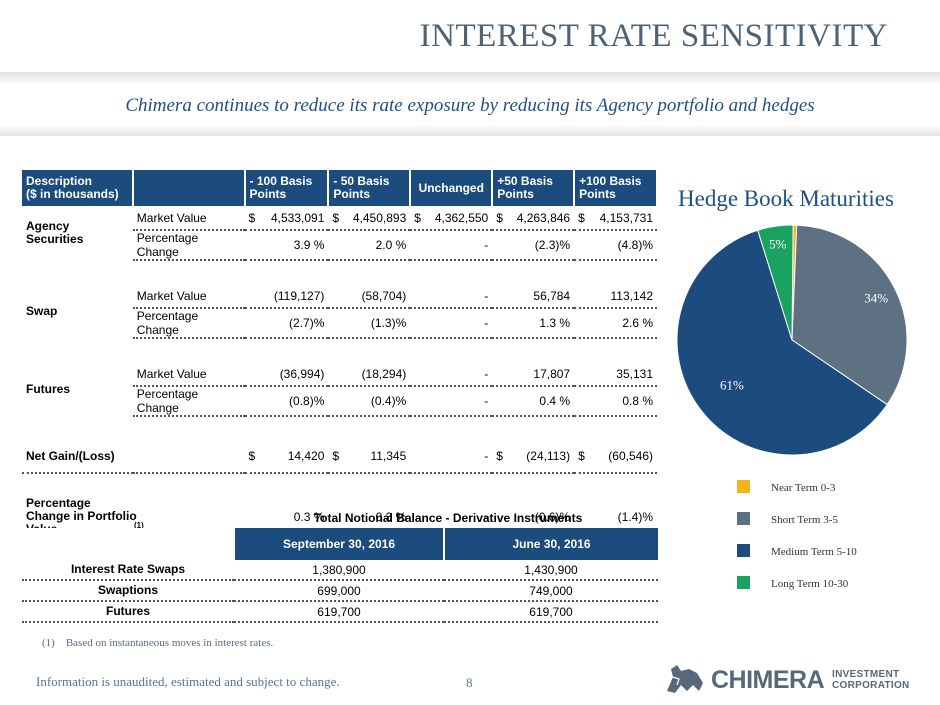 Image resolution: width=940 pixels, height=705 pixels. I want to click on cell: $ (24,113), so click(533, 457).